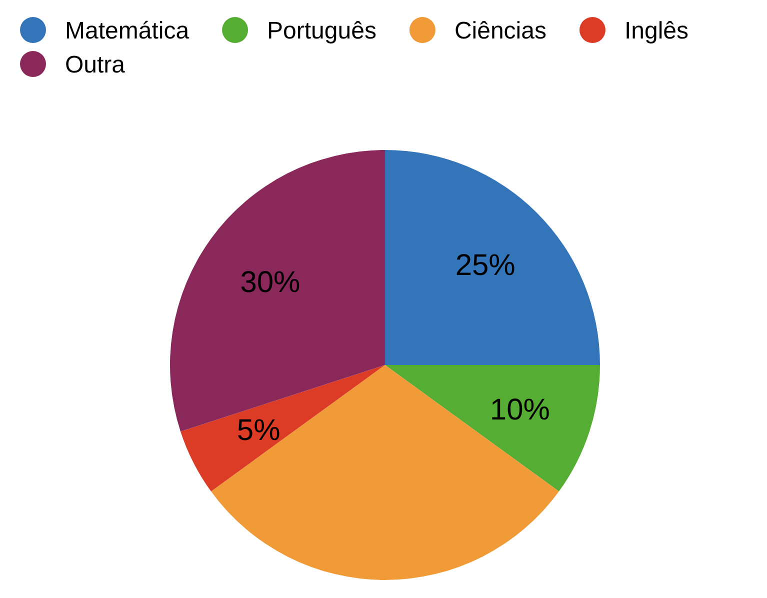 Image resolution: width=767 pixels, height=598 pixels. What do you see at coordinates (485, 265) in the screenshot?
I see `data-label: 25%` at bounding box center [485, 265].